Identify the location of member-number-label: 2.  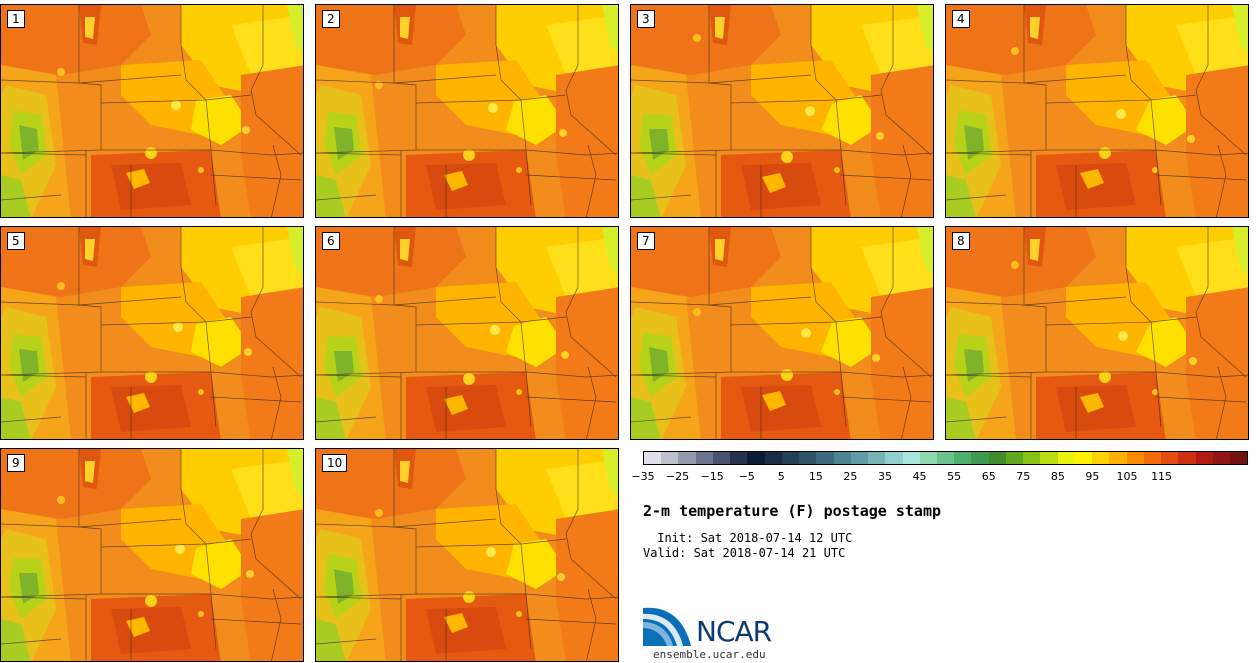
(331, 19).